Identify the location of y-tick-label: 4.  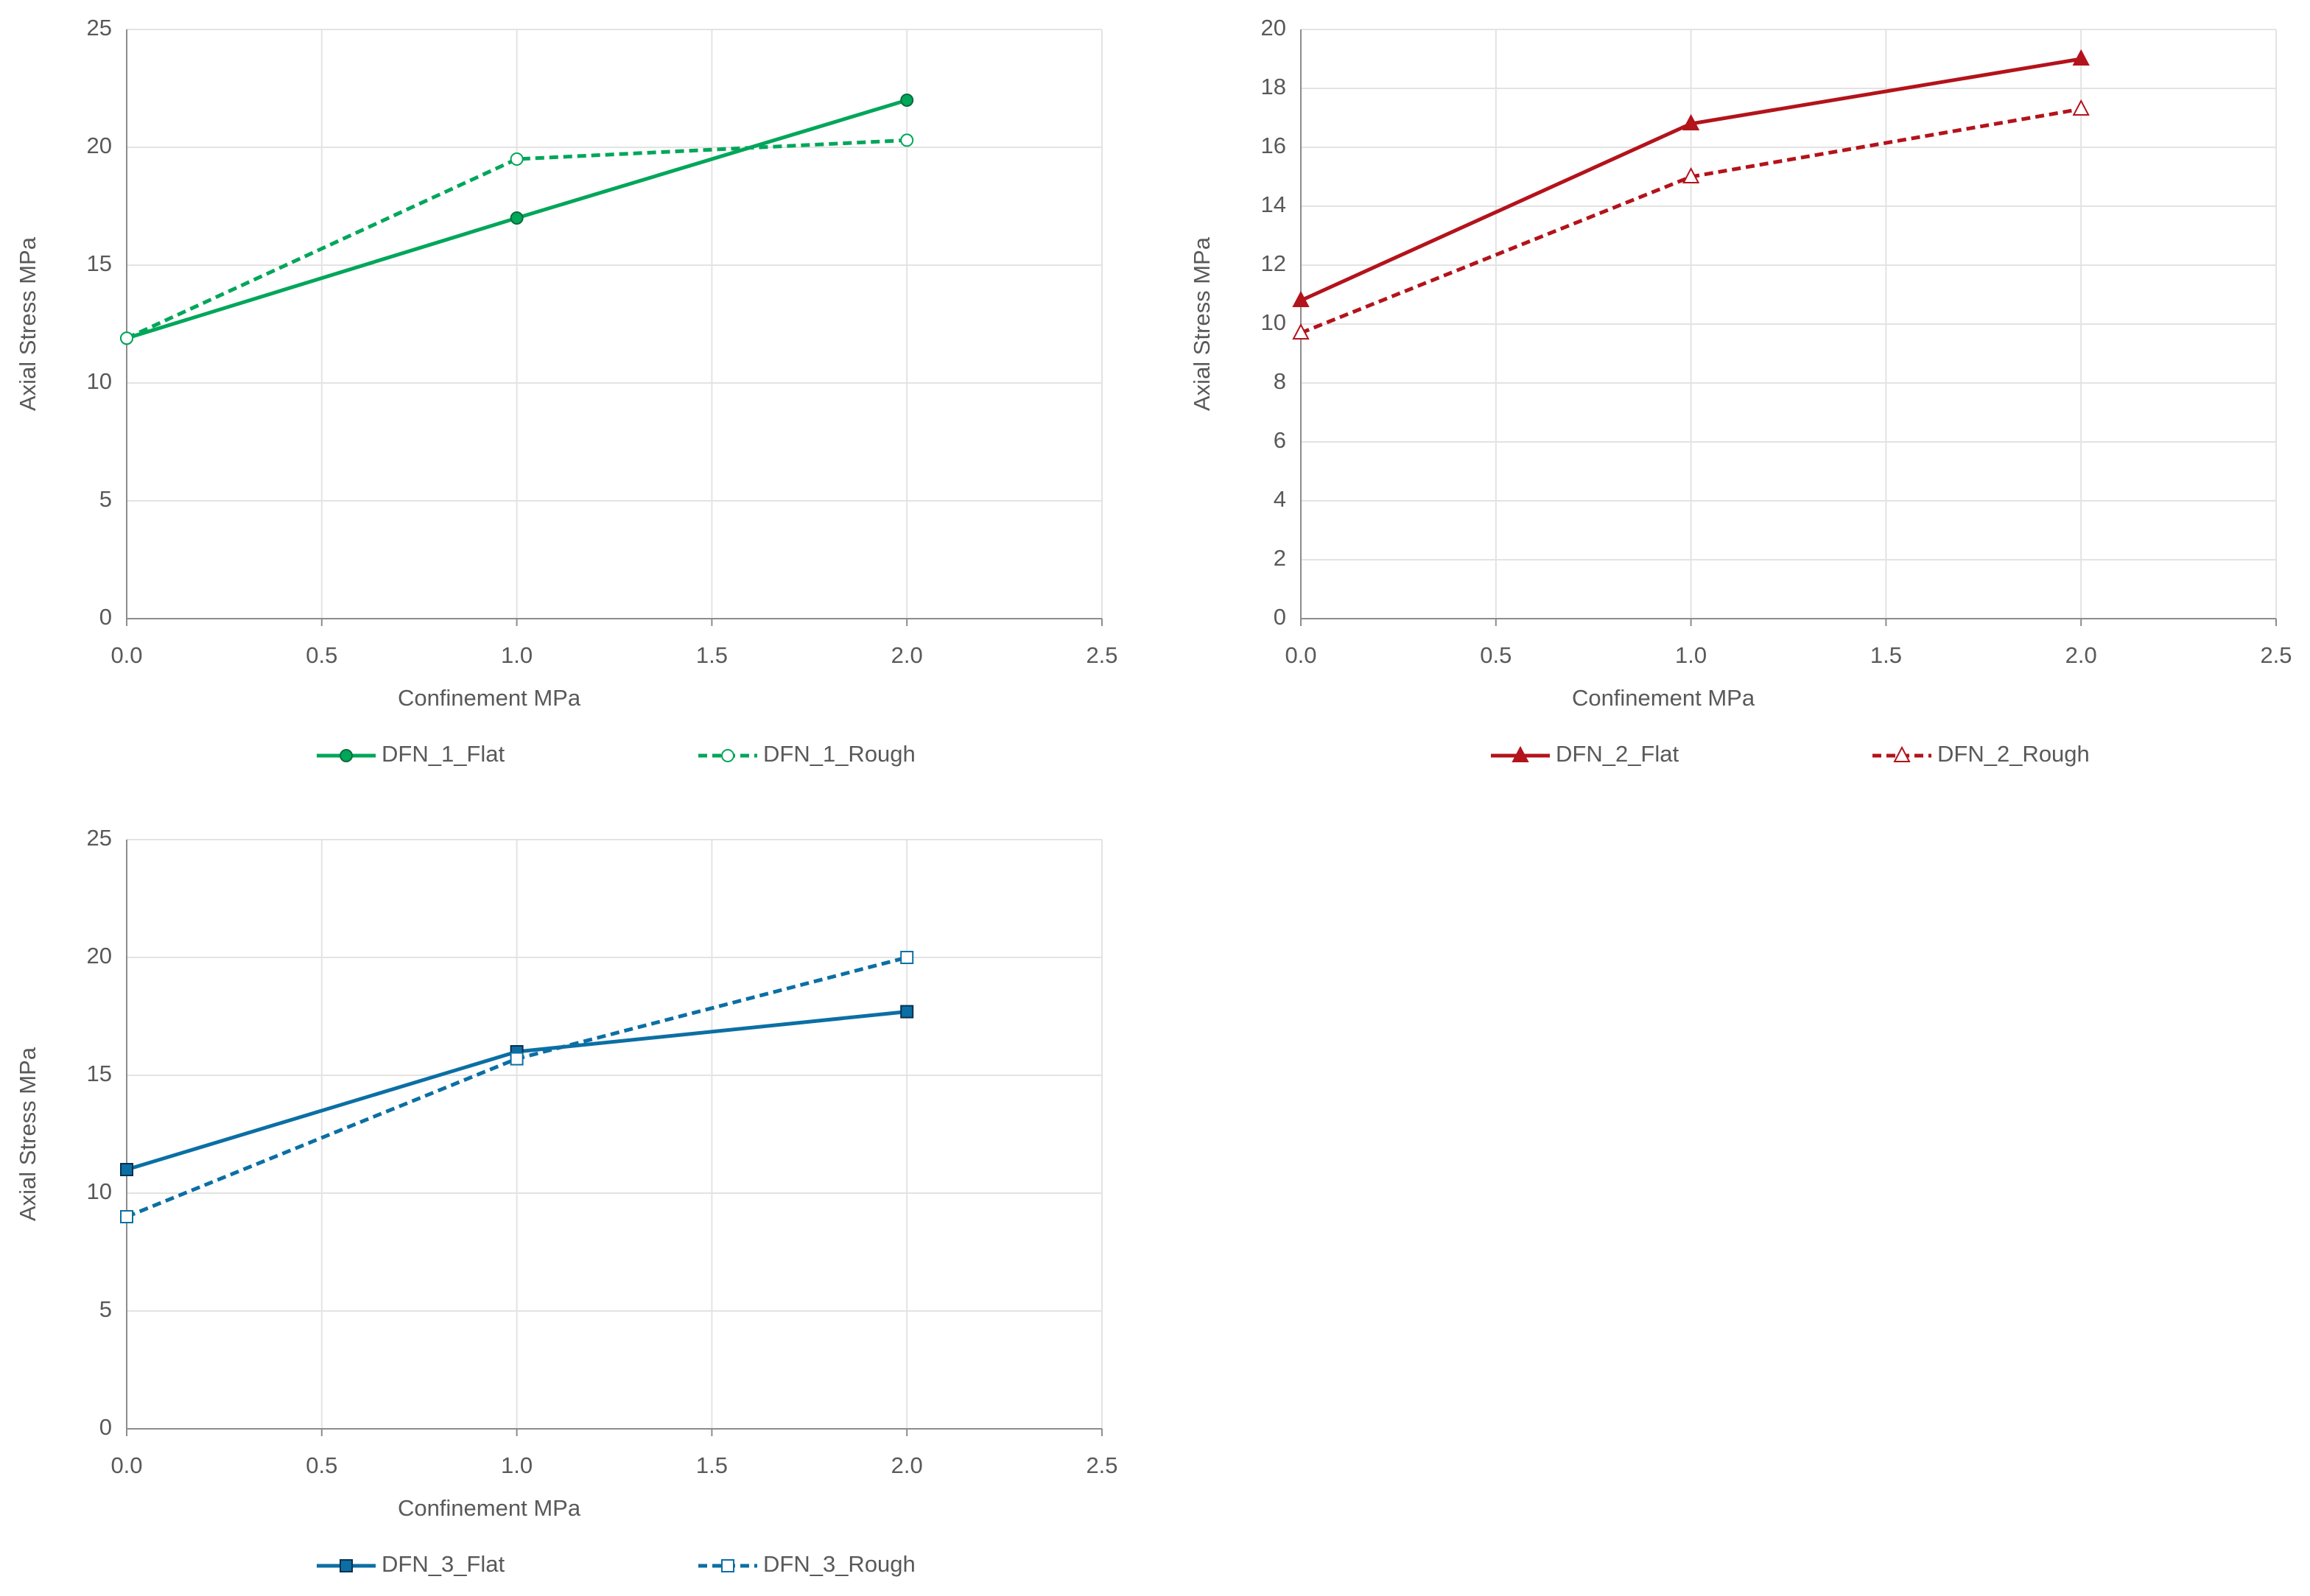
(1280, 499).